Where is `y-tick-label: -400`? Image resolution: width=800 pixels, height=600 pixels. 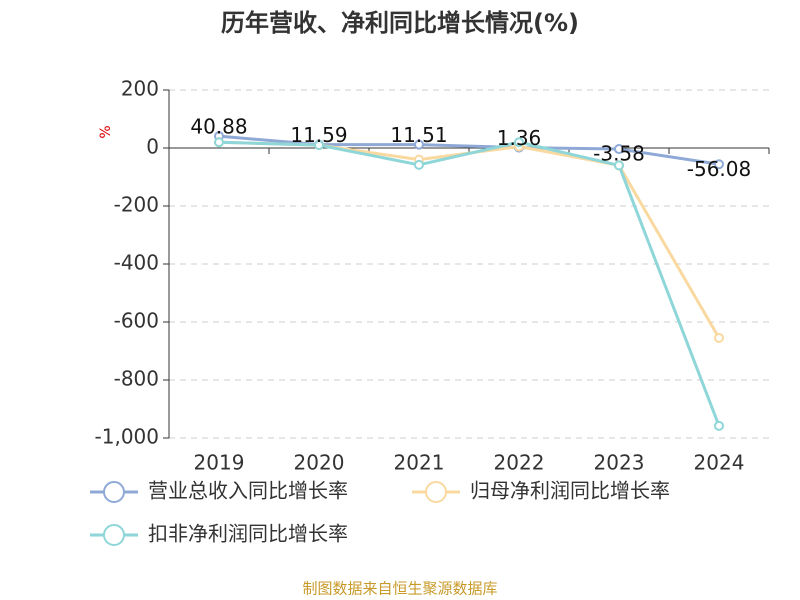 y-tick-label: -400 is located at coordinates (136, 263).